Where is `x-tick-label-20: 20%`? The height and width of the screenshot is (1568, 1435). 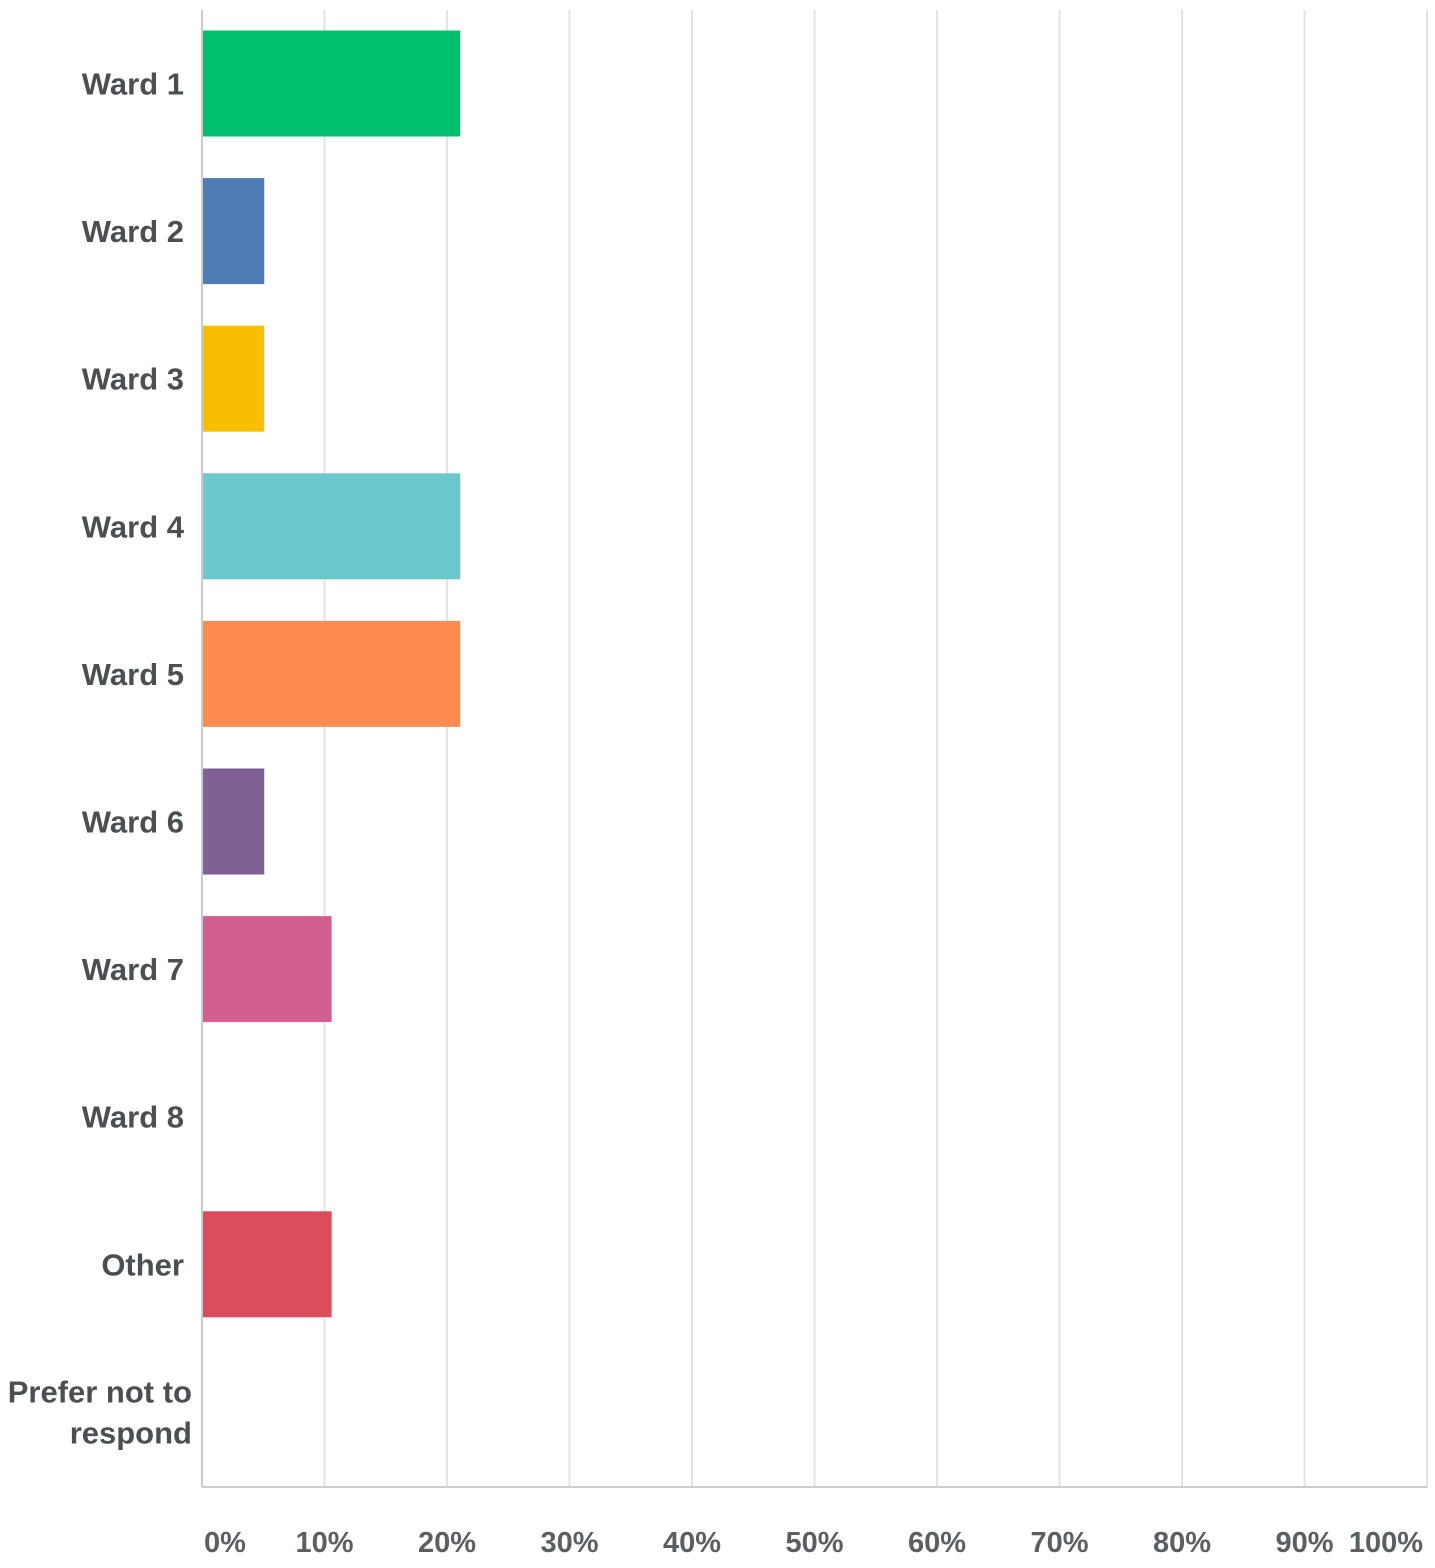
x-tick-label-20: 20% is located at coordinates (447, 1543).